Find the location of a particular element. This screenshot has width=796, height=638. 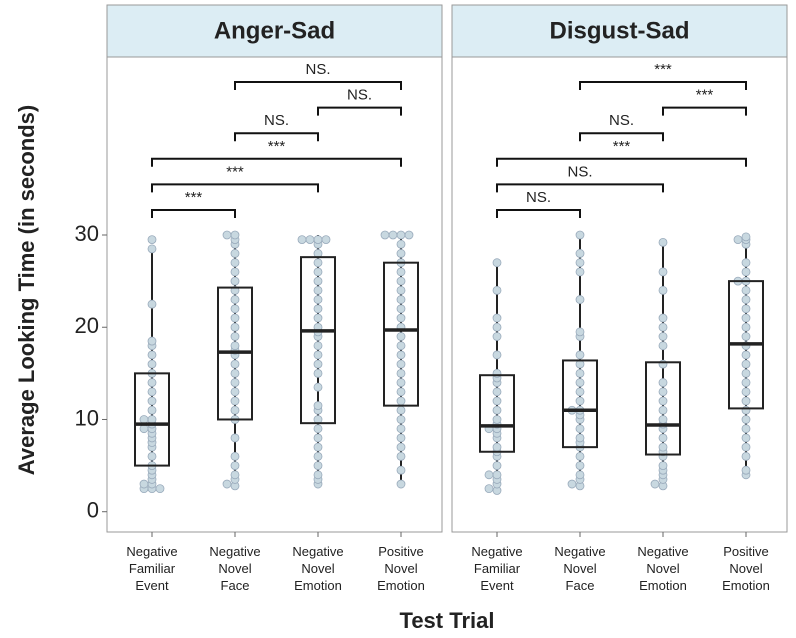

y-tick-label: 20 is located at coordinates (87, 325).